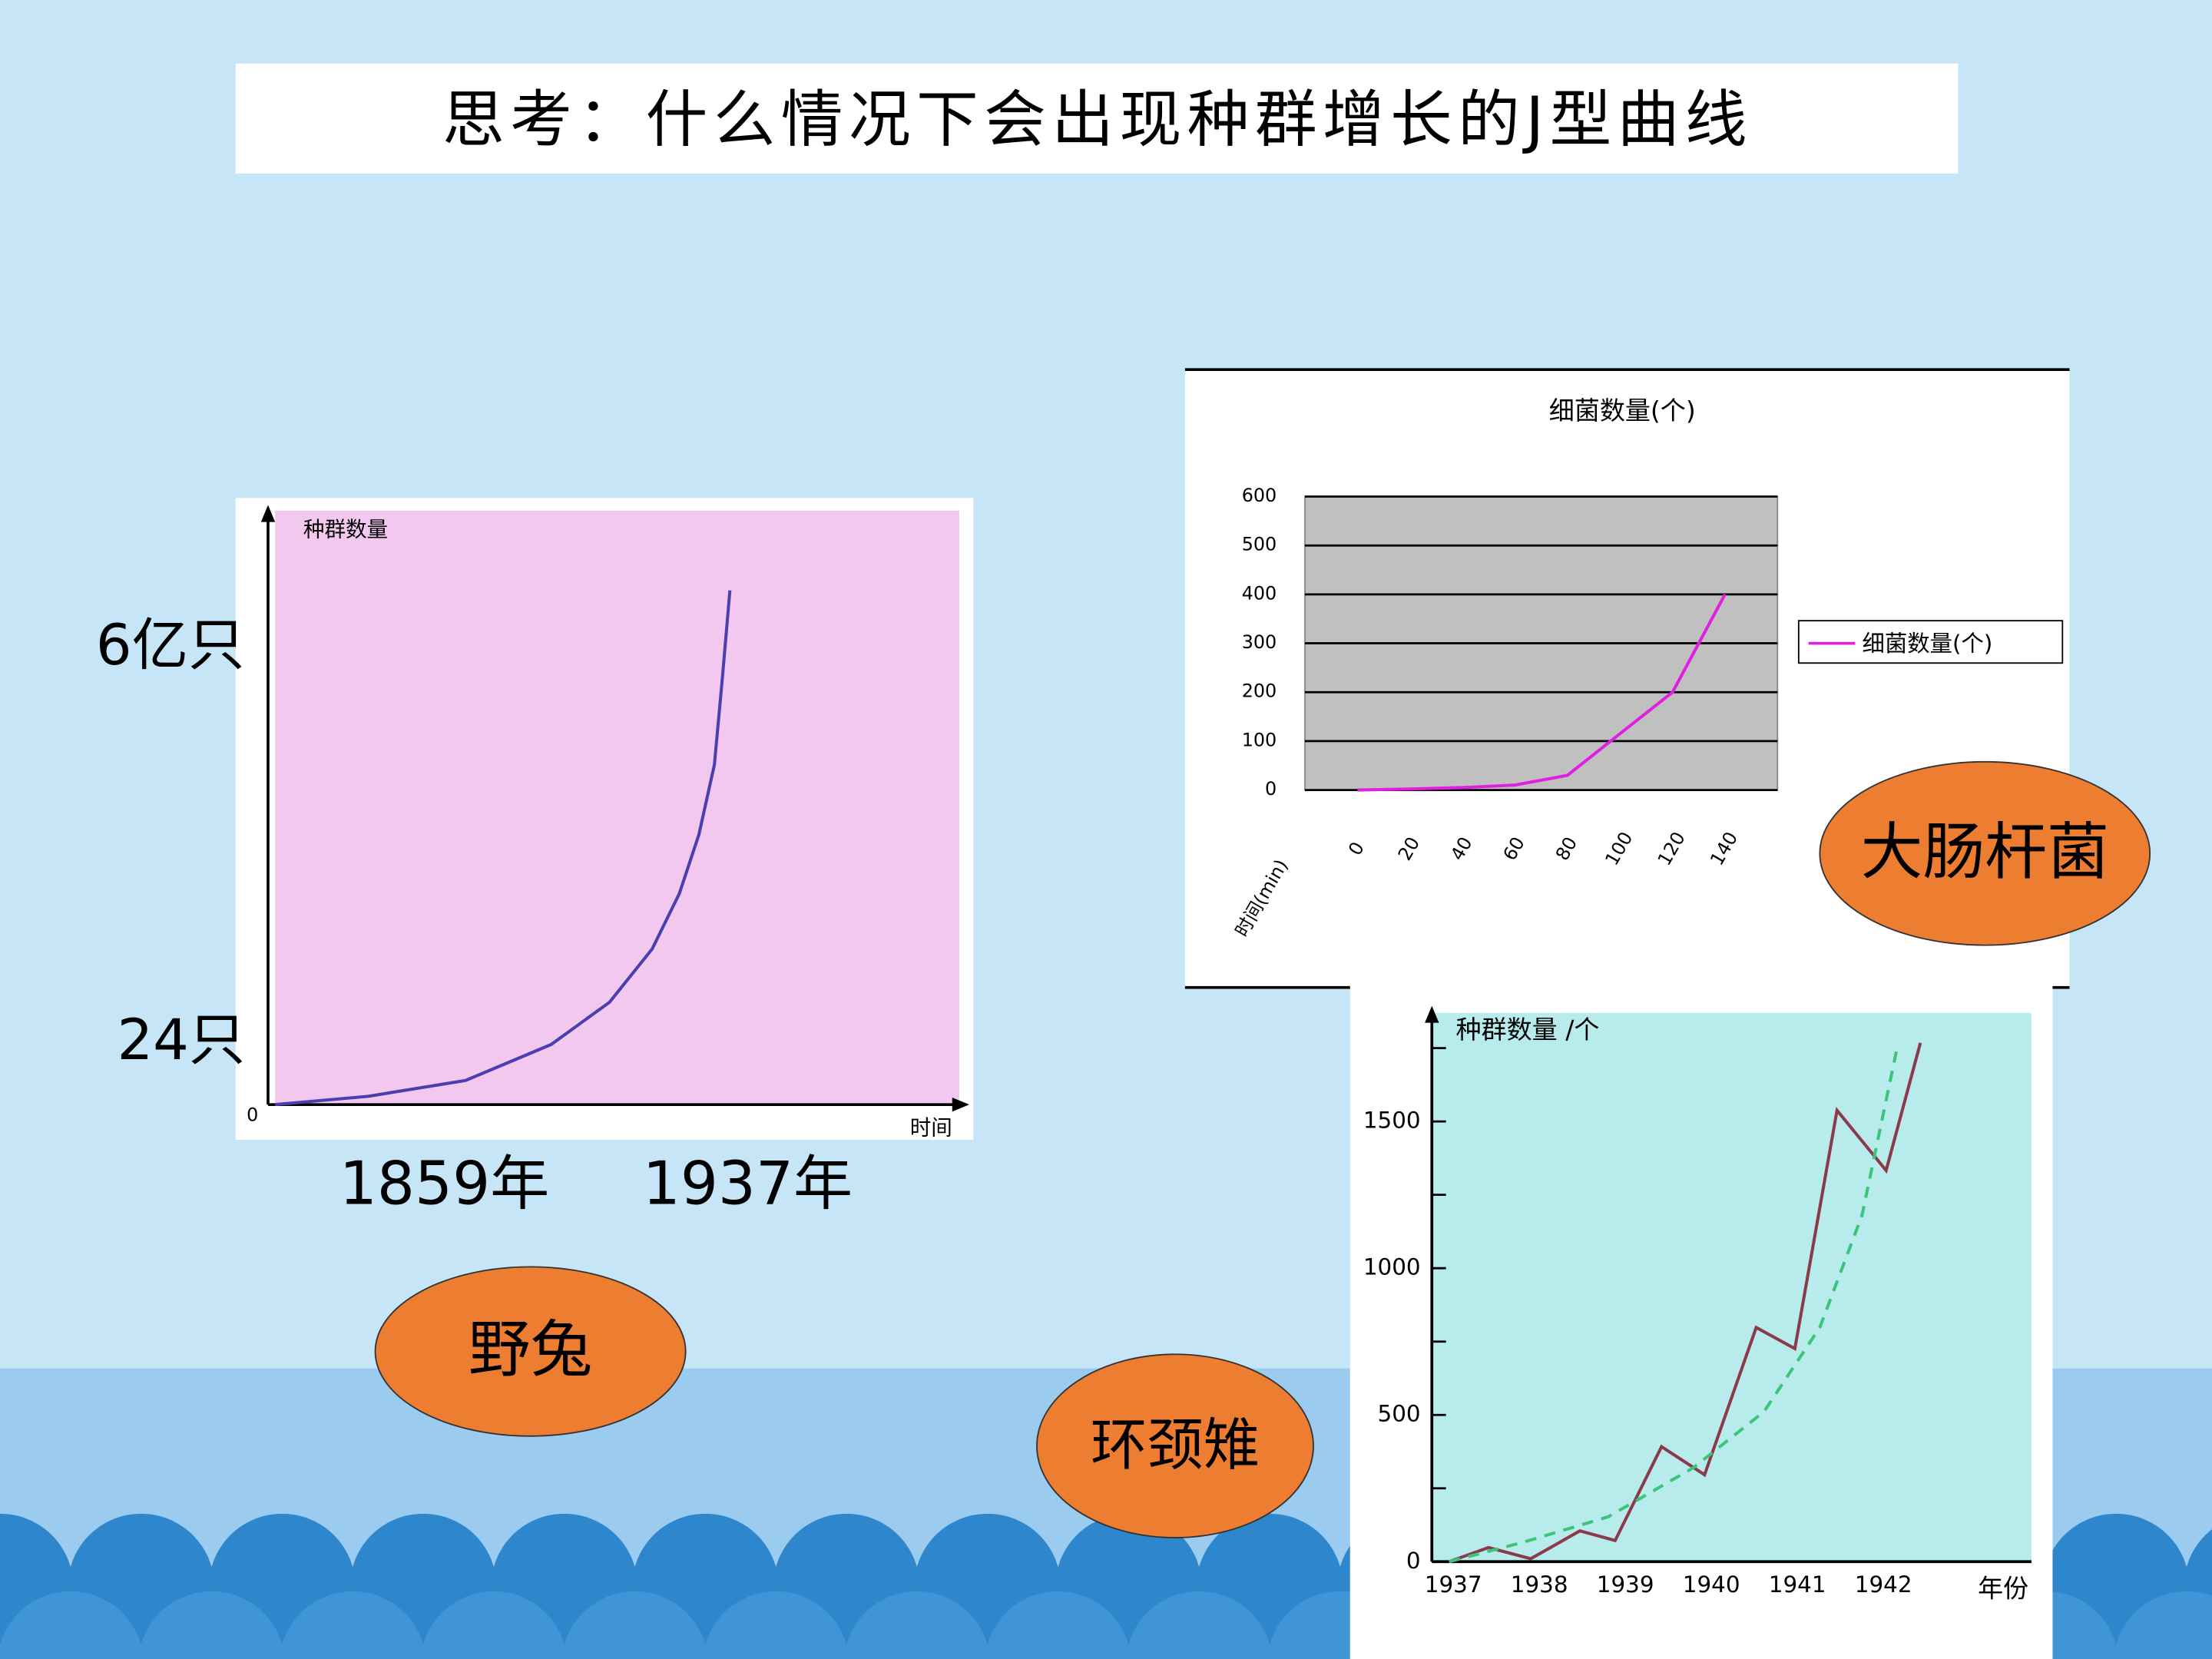 Image resolution: width=2212 pixels, height=1659 pixels. Describe the element at coordinates (1539, 1584) in the screenshot. I see `x-tick-label: 1938` at that location.